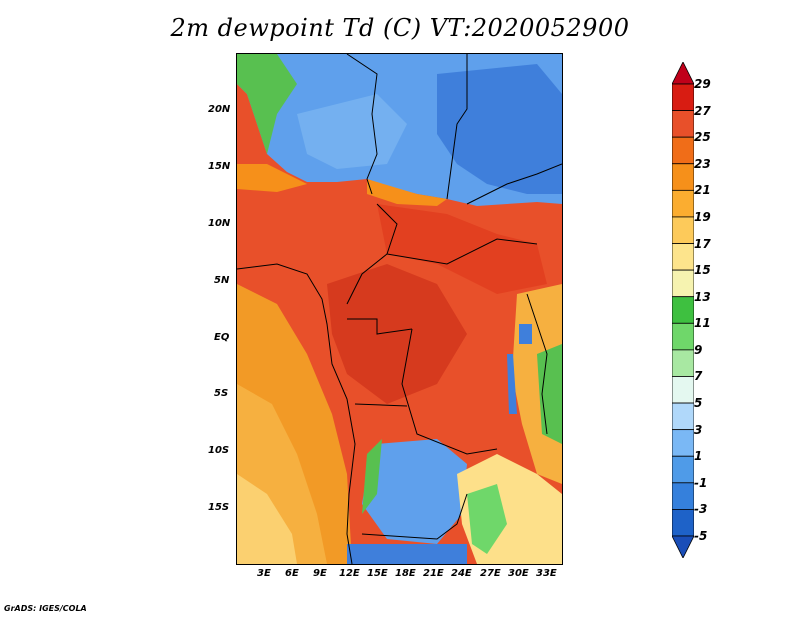 Image resolution: width=800 pixels, height=618 pixels. What do you see at coordinates (381, 405) in the screenshot?
I see `border-angola-north` at bounding box center [381, 405].